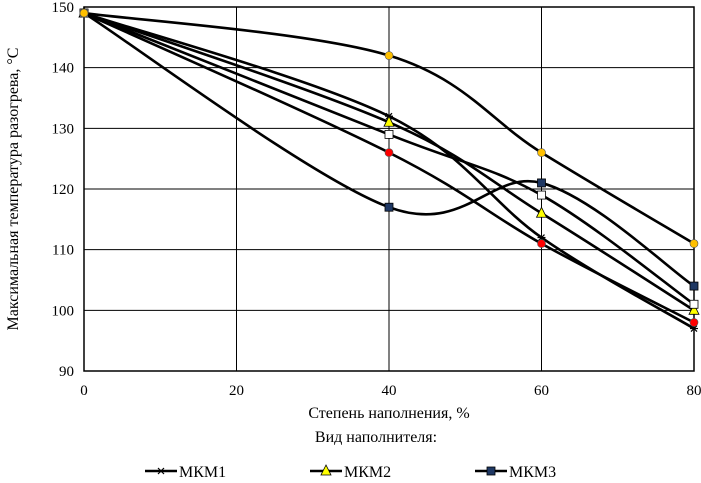  What do you see at coordinates (236, 391) in the screenshot?
I see `x-tick-label: 20` at bounding box center [236, 391].